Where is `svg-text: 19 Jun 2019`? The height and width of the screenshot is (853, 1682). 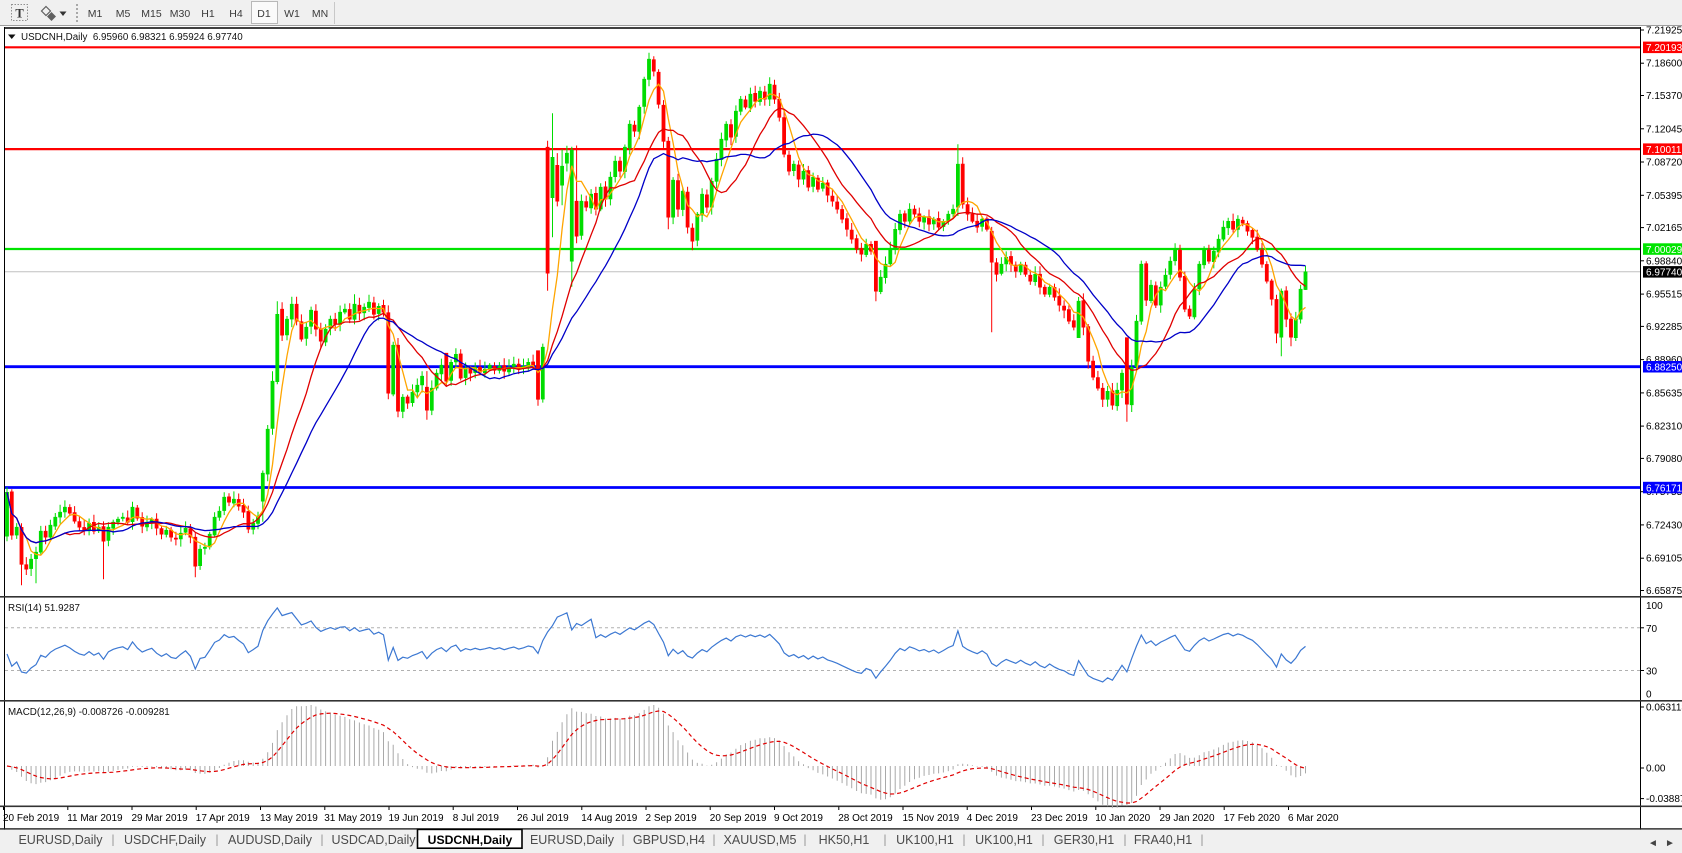 svg-text: 19 Jun 2019 is located at coordinates (416, 818).